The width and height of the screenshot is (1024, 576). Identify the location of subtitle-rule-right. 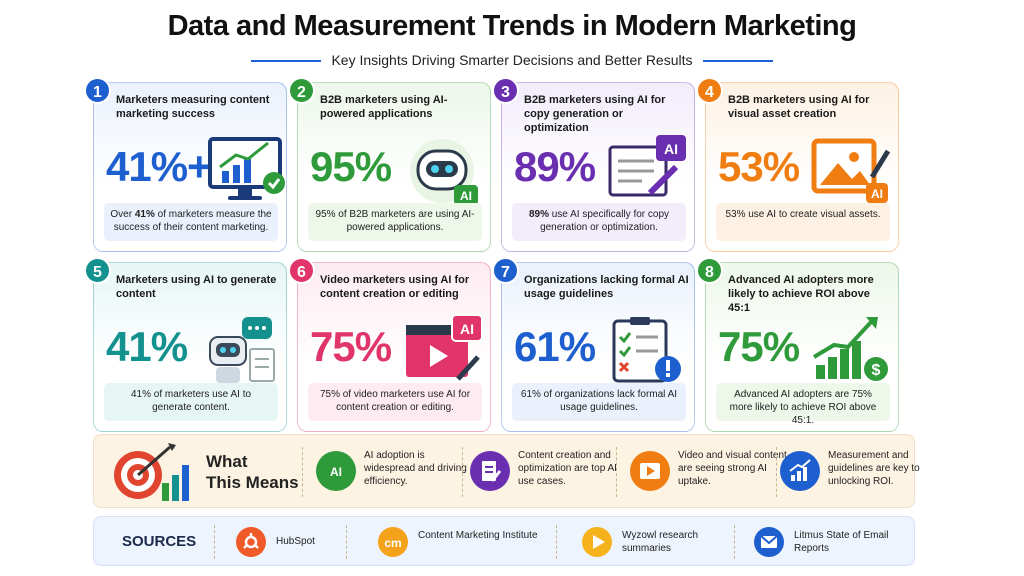
(737, 61).